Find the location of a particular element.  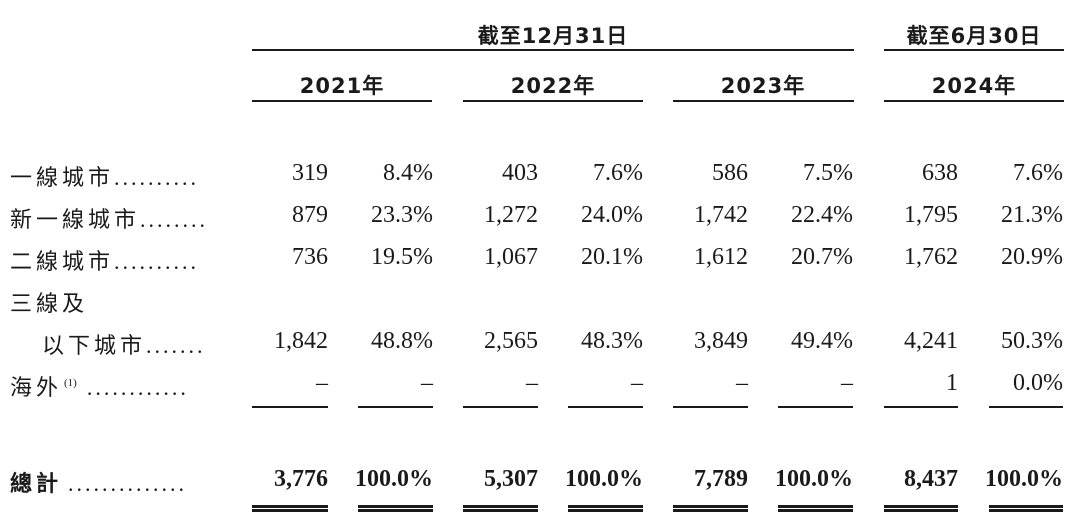

cell-overseas-2022-pct: – is located at coordinates (637, 383).